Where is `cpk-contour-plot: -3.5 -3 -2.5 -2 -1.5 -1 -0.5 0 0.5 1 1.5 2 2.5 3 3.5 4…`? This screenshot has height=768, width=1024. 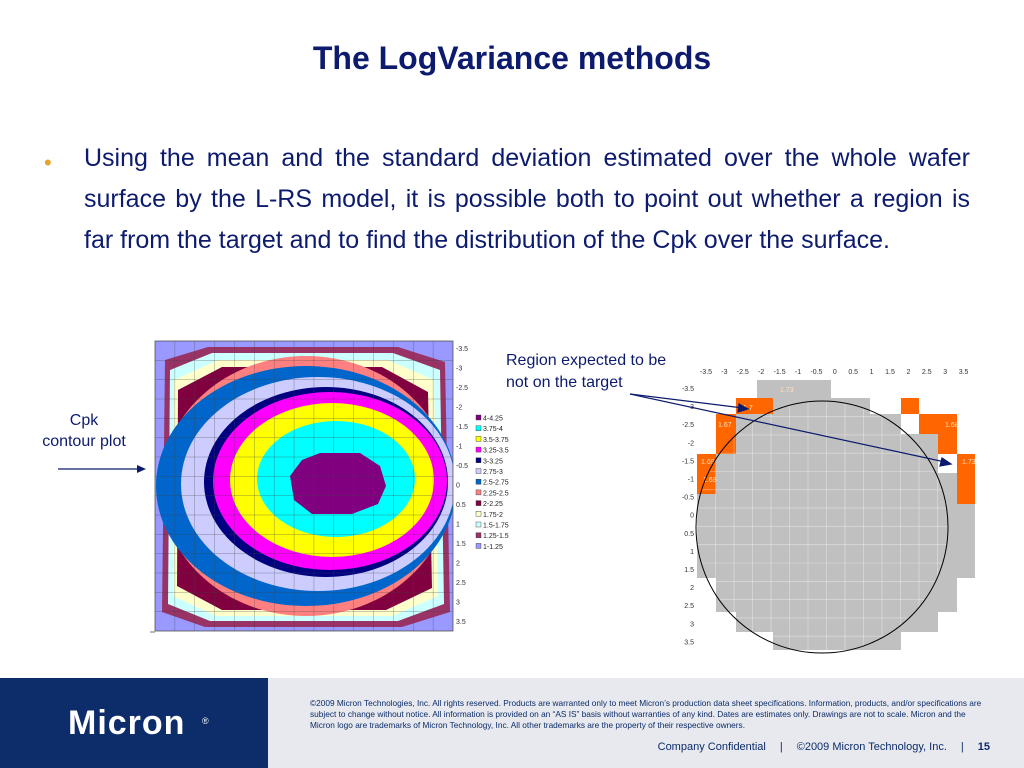 cpk-contour-plot: -3.5 -3 -2.5 -2 -1.5 -1 -0.5 0 0.5 1 1.5 2 2.5 3 3.5 4… is located at coordinates (330, 486).